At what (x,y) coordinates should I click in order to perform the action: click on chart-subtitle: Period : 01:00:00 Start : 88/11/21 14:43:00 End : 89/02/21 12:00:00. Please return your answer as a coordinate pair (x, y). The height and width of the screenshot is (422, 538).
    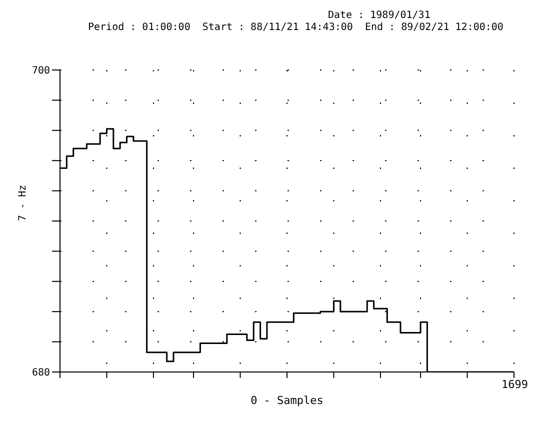
    Looking at the image, I should click on (296, 28).